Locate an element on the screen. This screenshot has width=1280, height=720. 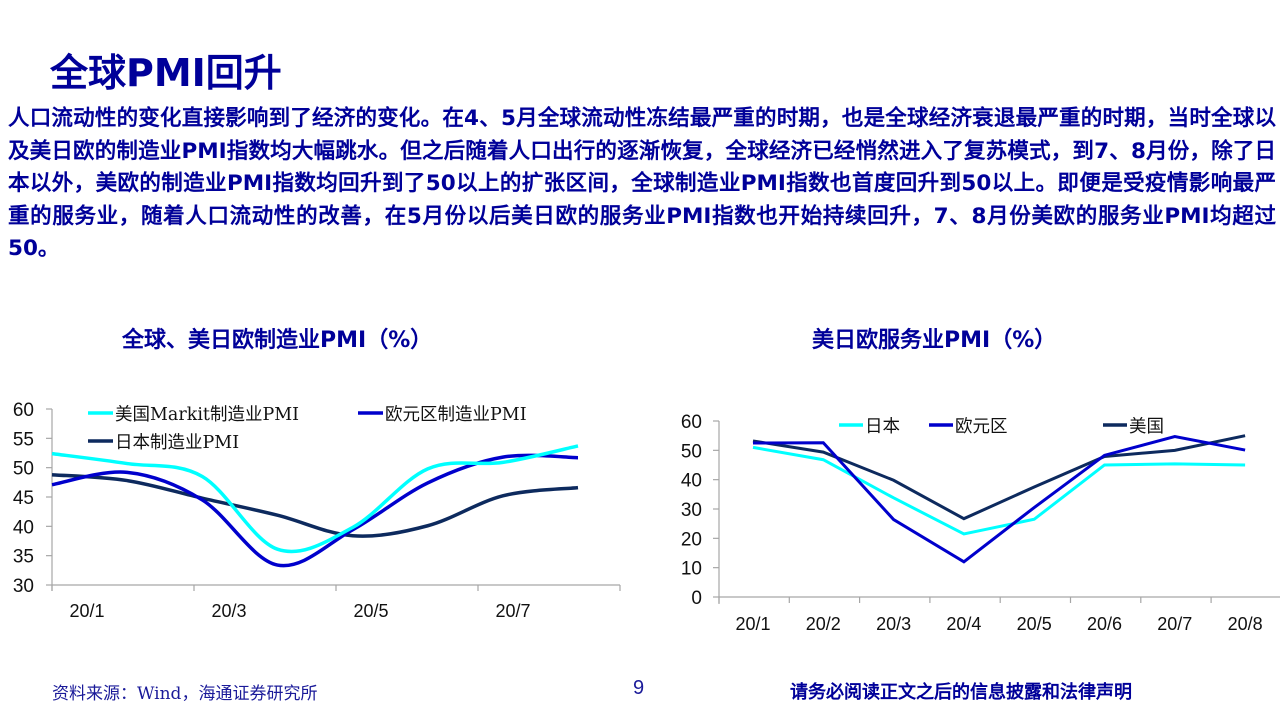
x-tick-label: 20/8 is located at coordinates (1245, 624).